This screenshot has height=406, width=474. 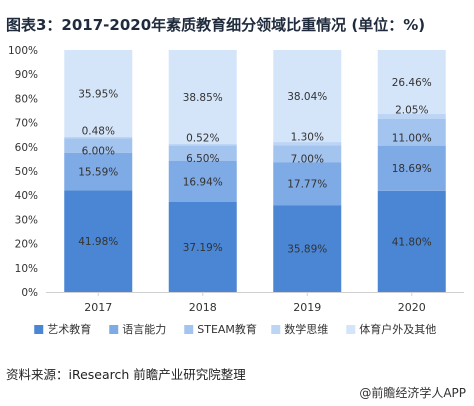 I want to click on y-tick-label: 70%, so click(x=26, y=124).